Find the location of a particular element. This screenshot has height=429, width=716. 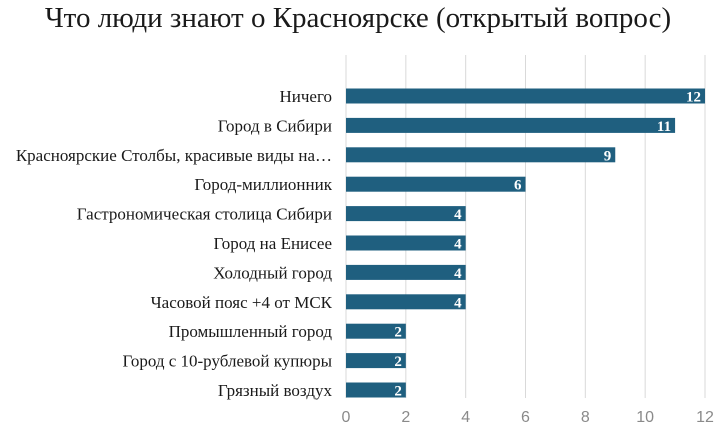

category-label: Гастрономическая столица Сибири is located at coordinates (204, 214).